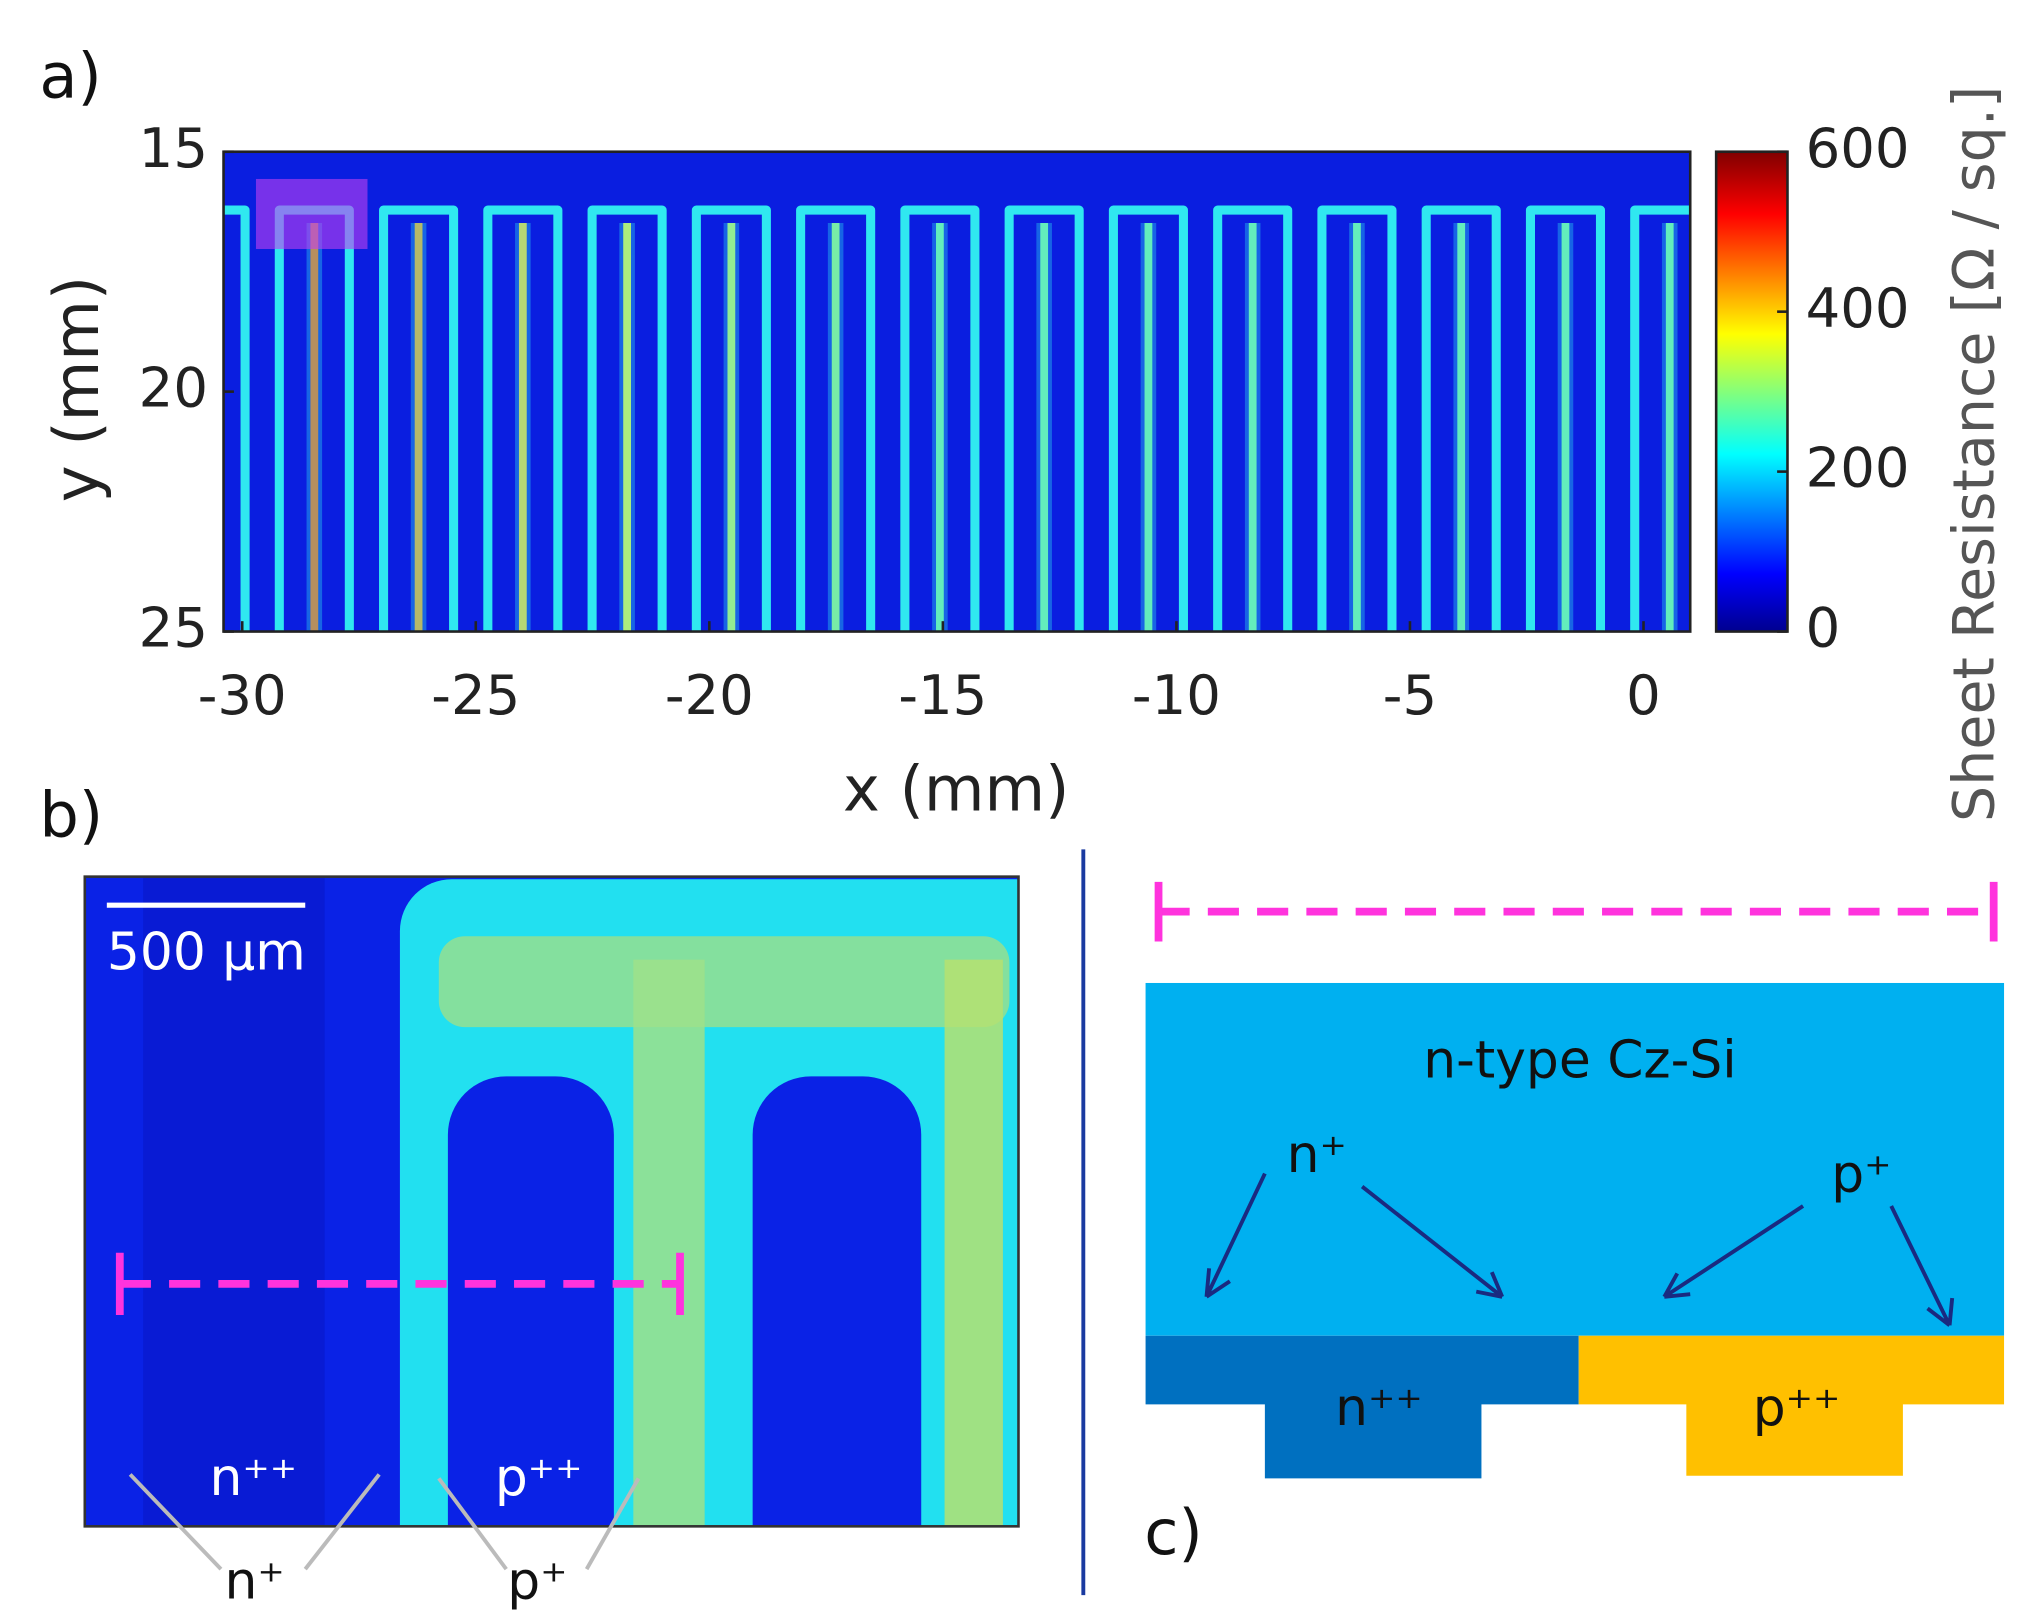 The height and width of the screenshot is (1621, 2024). What do you see at coordinates (1575, 1159) in the screenshot?
I see `substrate` at bounding box center [1575, 1159].